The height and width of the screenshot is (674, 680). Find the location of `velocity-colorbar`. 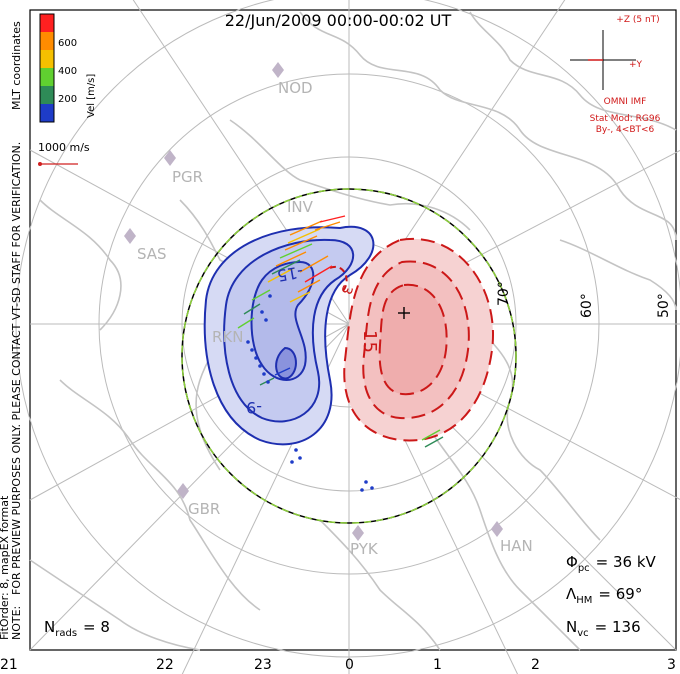

velocity-colorbar is located at coordinates (47, 68).